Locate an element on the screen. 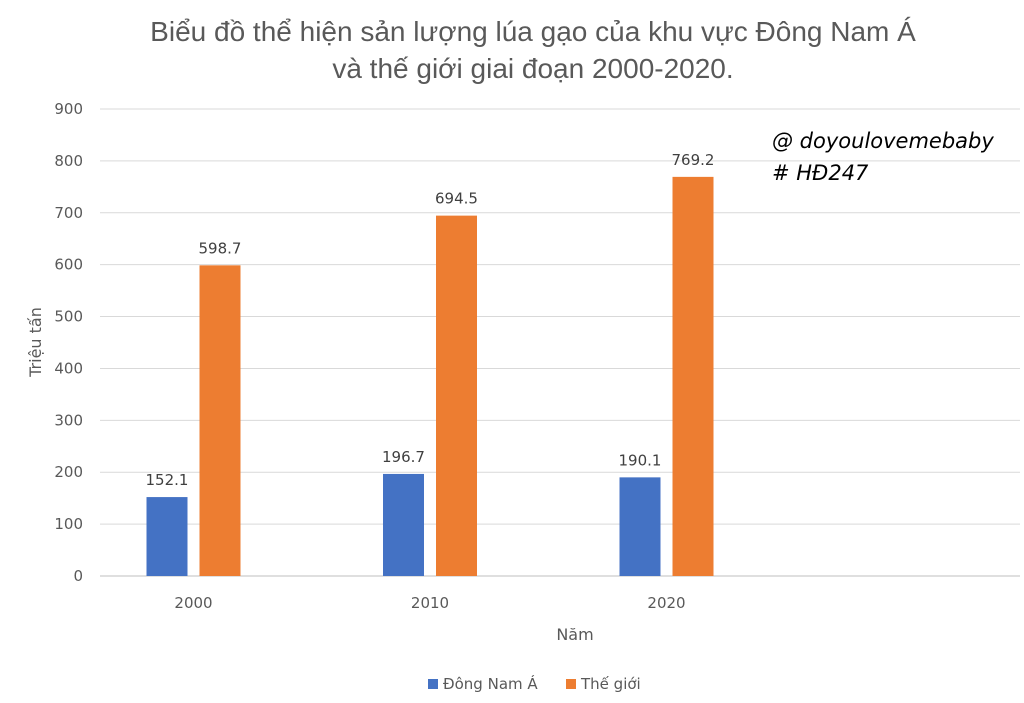 This screenshot has width=1024, height=703. bar-dong-nam-a-2010 is located at coordinates (403, 524).